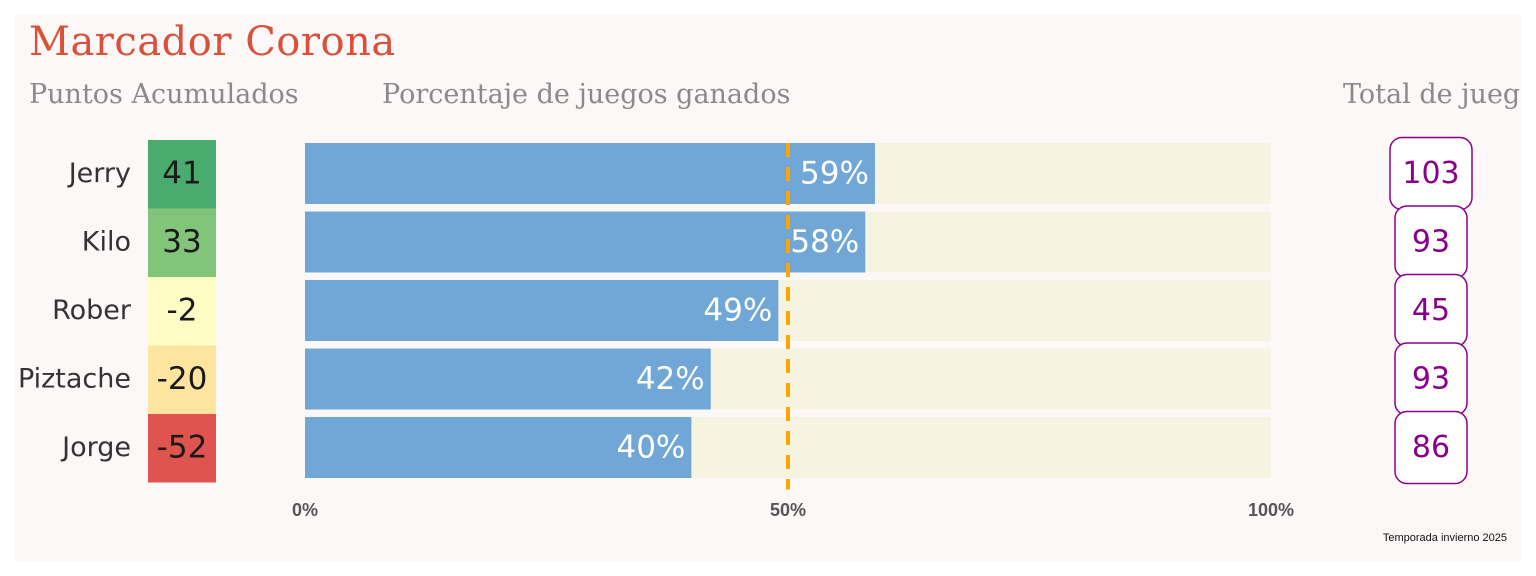 The image size is (1536, 576). I want to click on total-games-value: 45, so click(1431, 310).